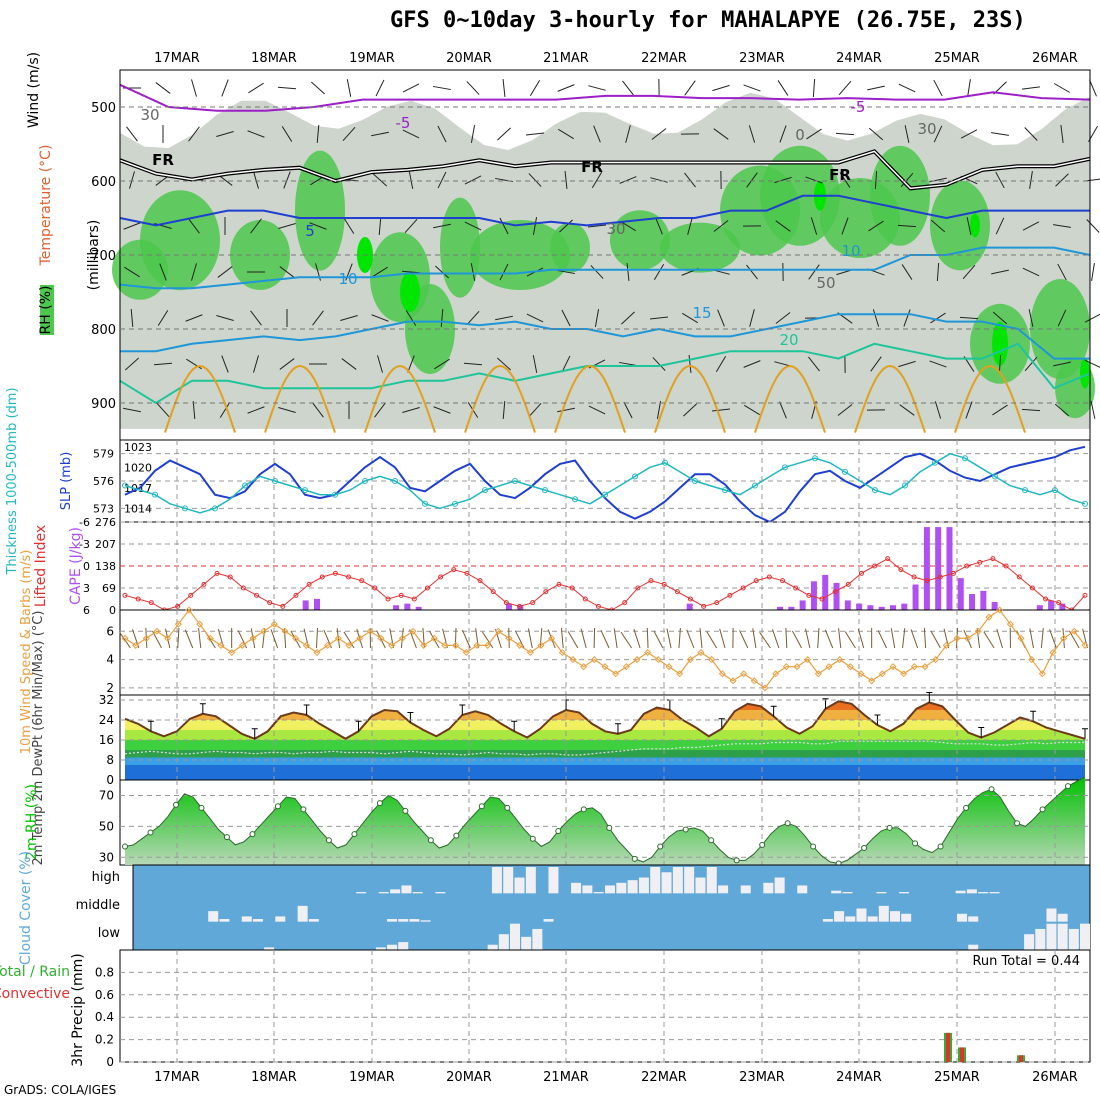  Describe the element at coordinates (110, 631) in the screenshot. I see `wind-tick-label: 6` at that location.